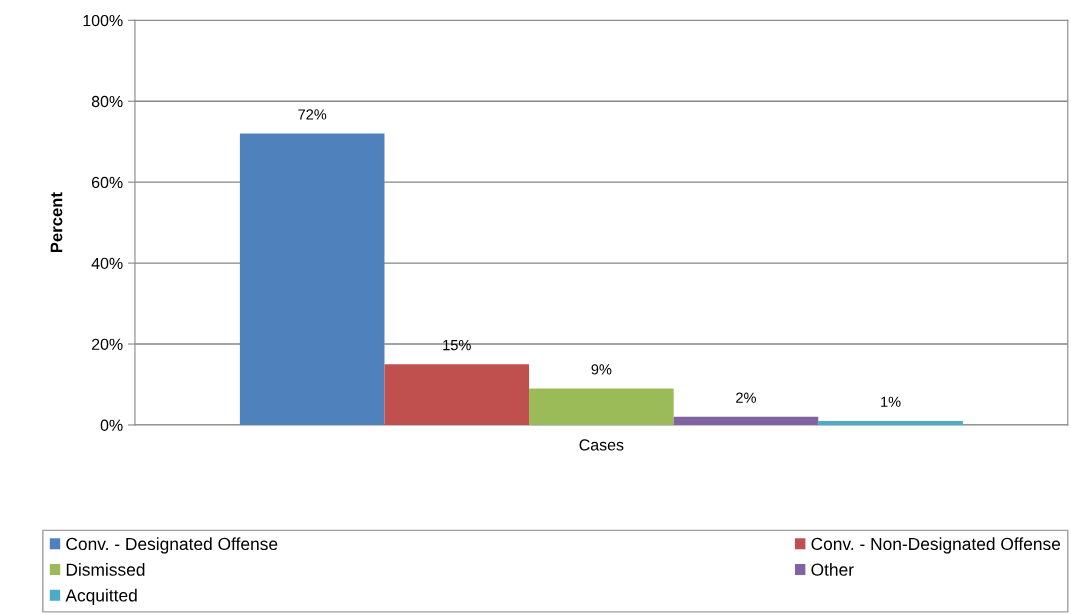 The height and width of the screenshot is (615, 1071). What do you see at coordinates (832, 569) in the screenshot?
I see `legend-label: Other` at bounding box center [832, 569].